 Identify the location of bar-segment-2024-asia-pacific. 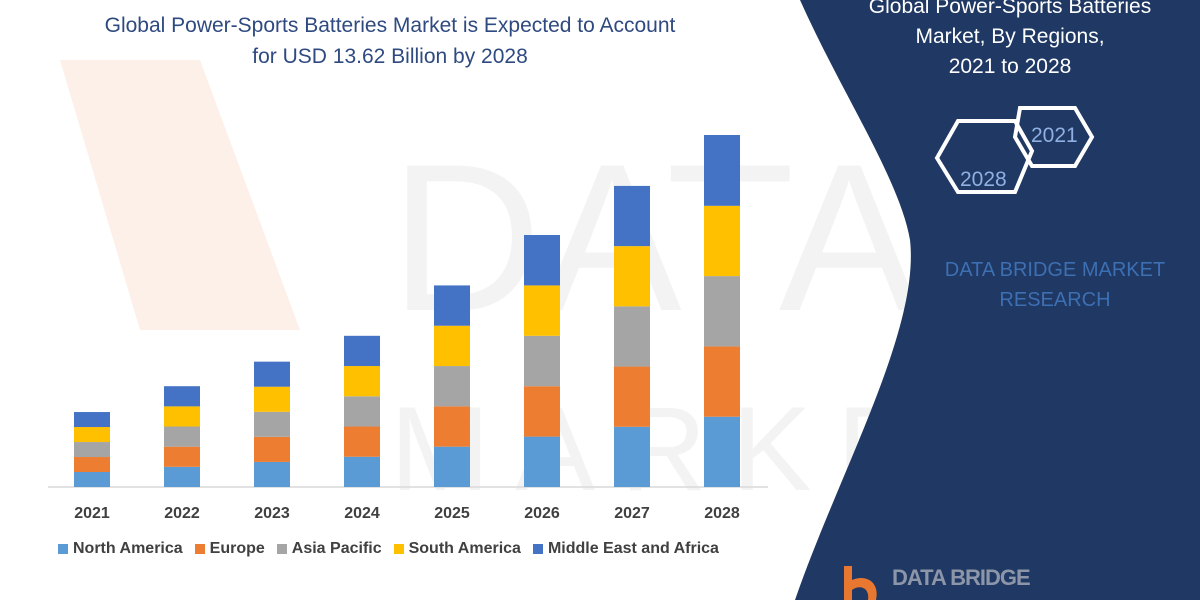
(362, 411).